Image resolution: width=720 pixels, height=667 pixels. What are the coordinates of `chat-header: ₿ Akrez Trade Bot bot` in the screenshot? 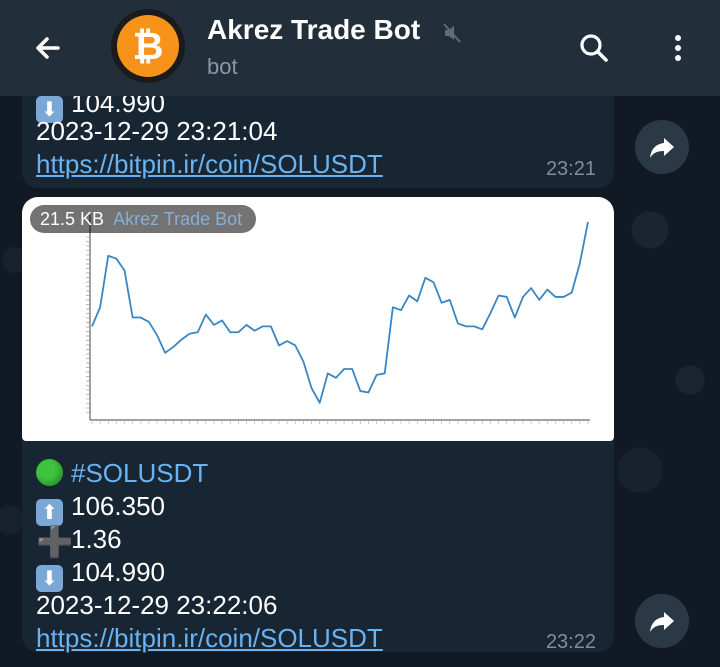 It's located at (360, 48).